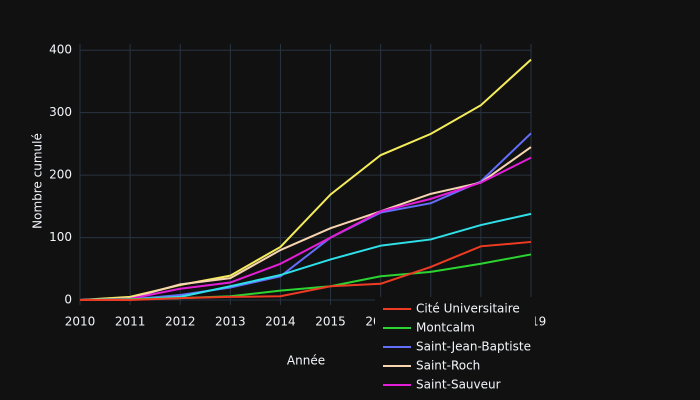 Image resolution: width=700 pixels, height=400 pixels. Describe the element at coordinates (80, 322) in the screenshot. I see `x-tick-label: 2010` at that location.